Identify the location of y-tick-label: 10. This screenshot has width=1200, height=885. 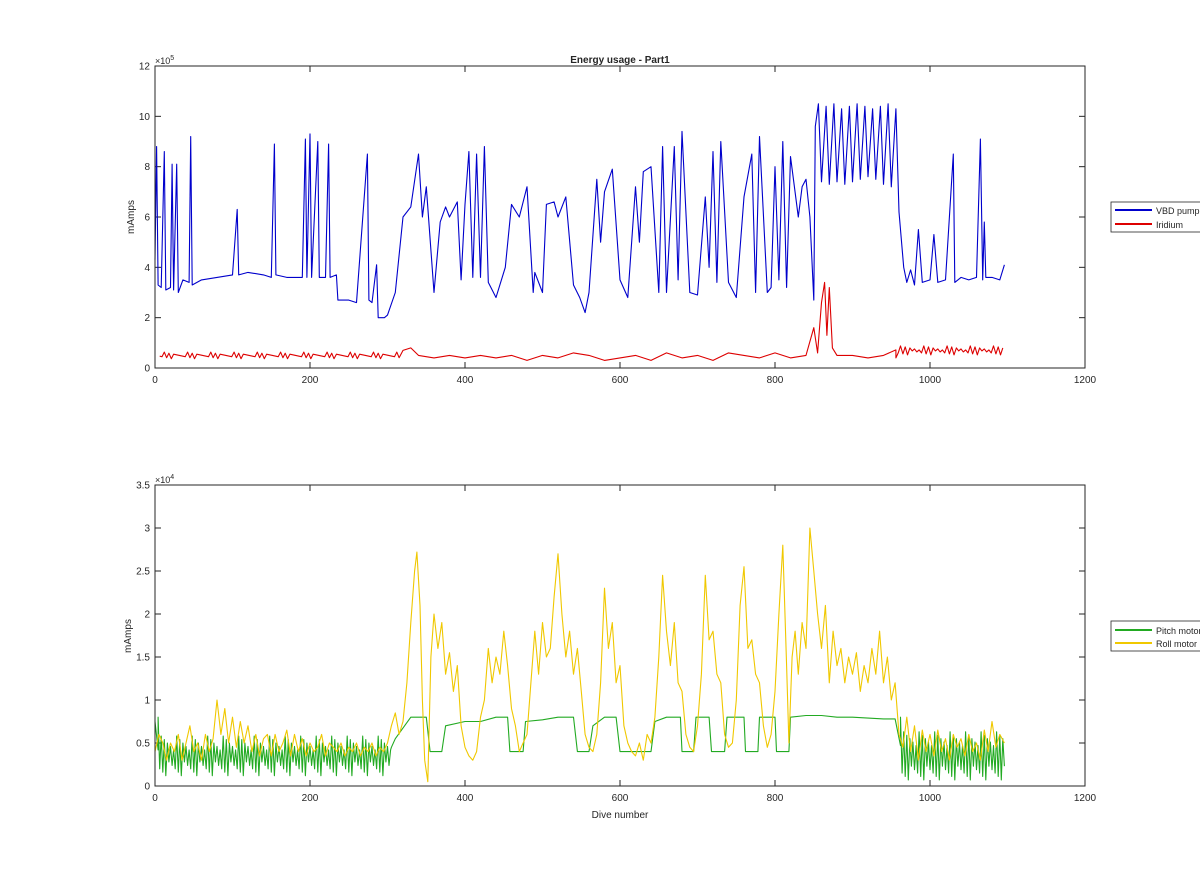
(145, 117).